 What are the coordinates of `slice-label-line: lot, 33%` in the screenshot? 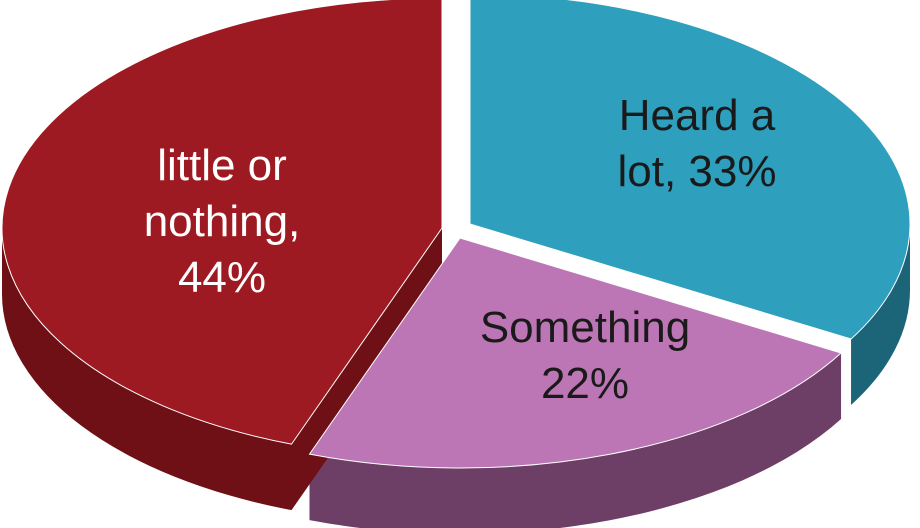 It's located at (697, 171).